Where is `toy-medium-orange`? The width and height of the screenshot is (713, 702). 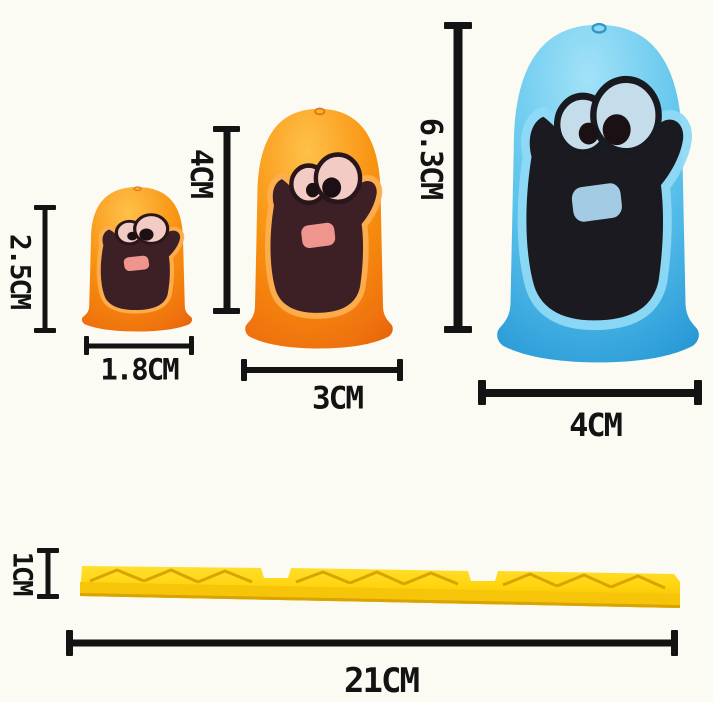 toy-medium-orange is located at coordinates (319, 228).